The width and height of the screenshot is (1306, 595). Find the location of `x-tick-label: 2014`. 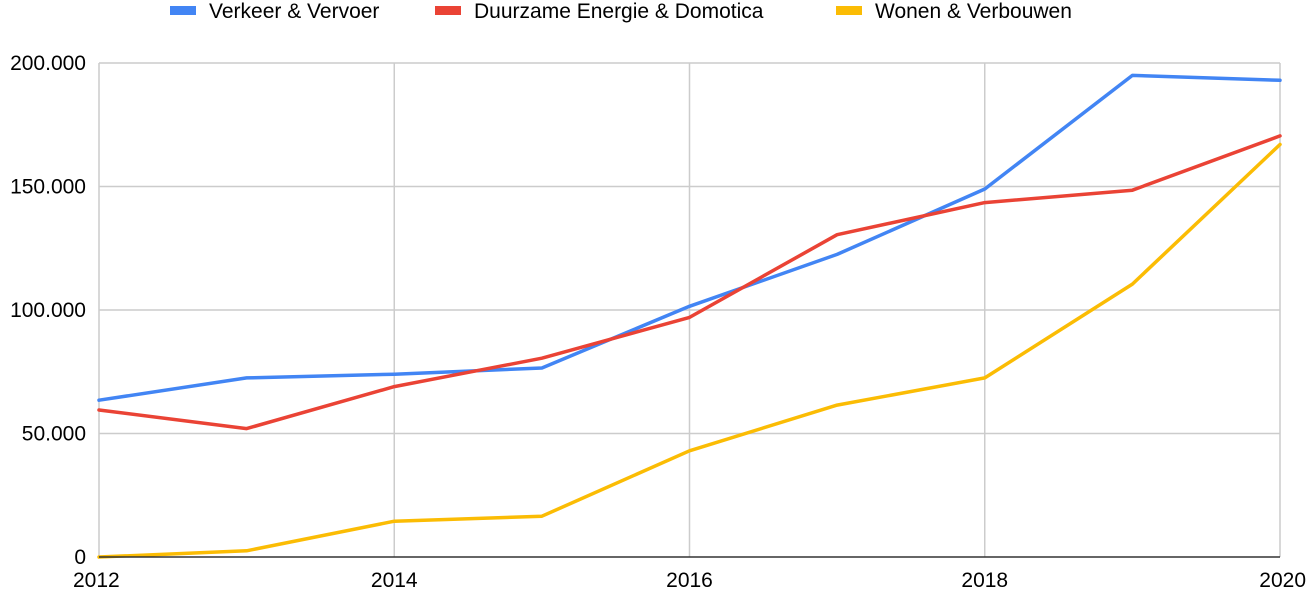

x-tick-label: 2014 is located at coordinates (394, 579).